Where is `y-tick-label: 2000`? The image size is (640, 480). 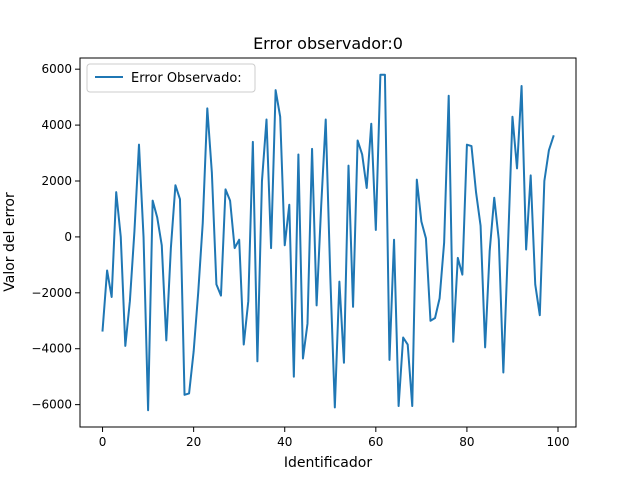 y-tick-label: 2000 is located at coordinates (56, 181).